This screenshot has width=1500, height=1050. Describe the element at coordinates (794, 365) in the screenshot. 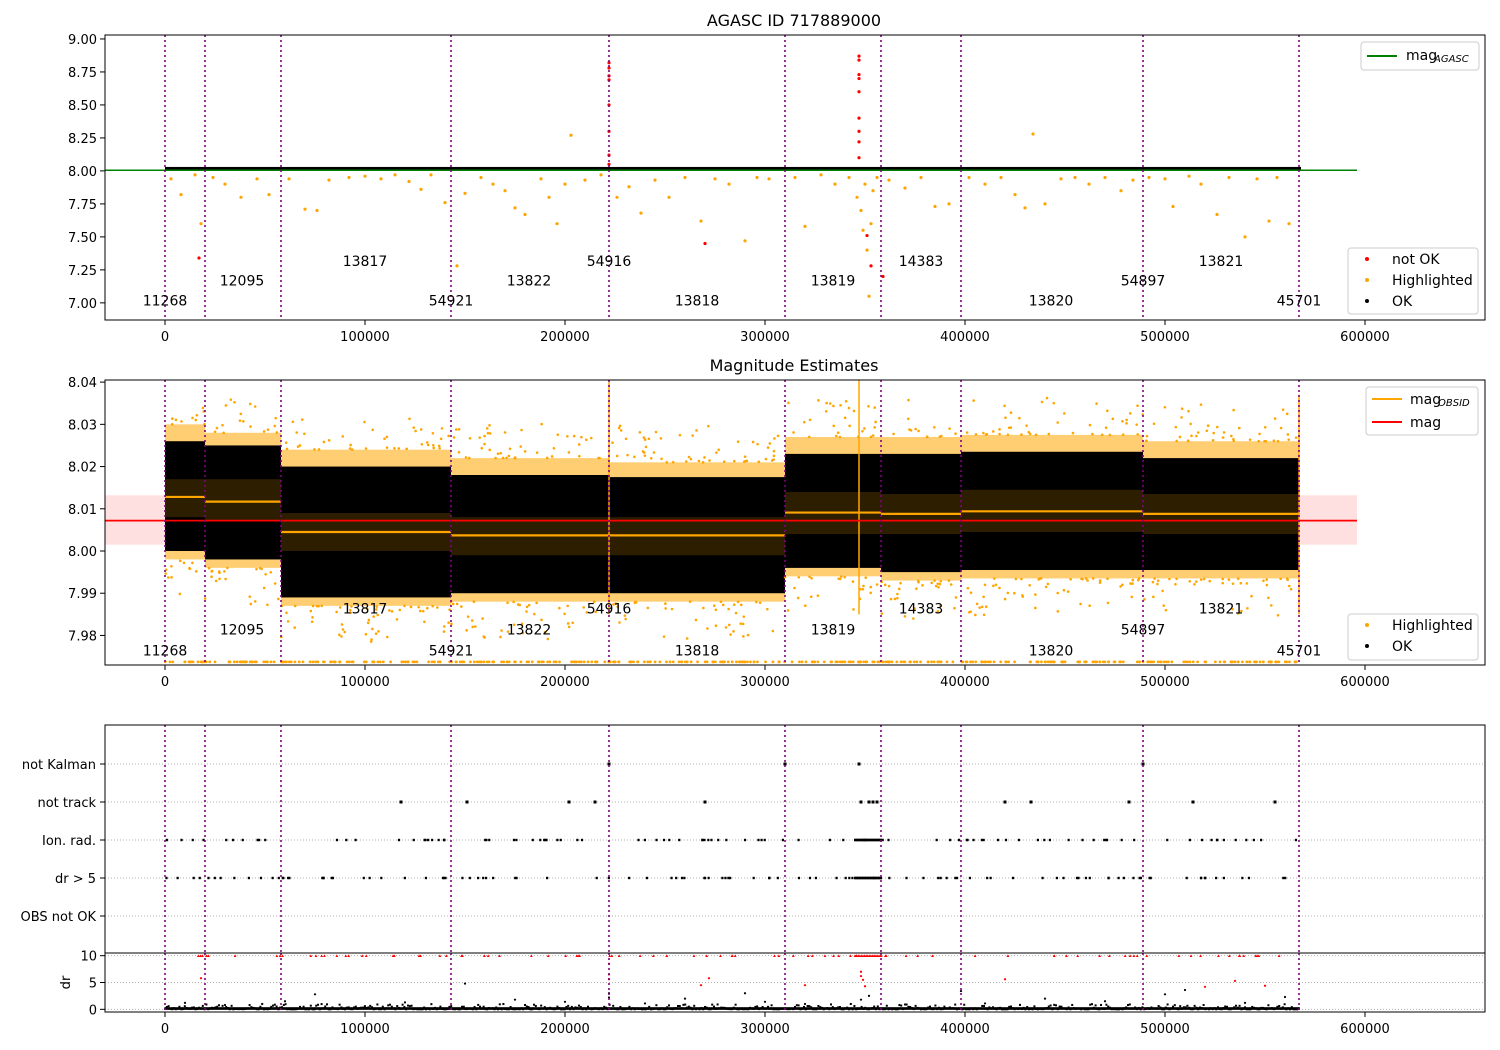

I see `magnitude-panel-title: Magnitude Estimates` at that location.